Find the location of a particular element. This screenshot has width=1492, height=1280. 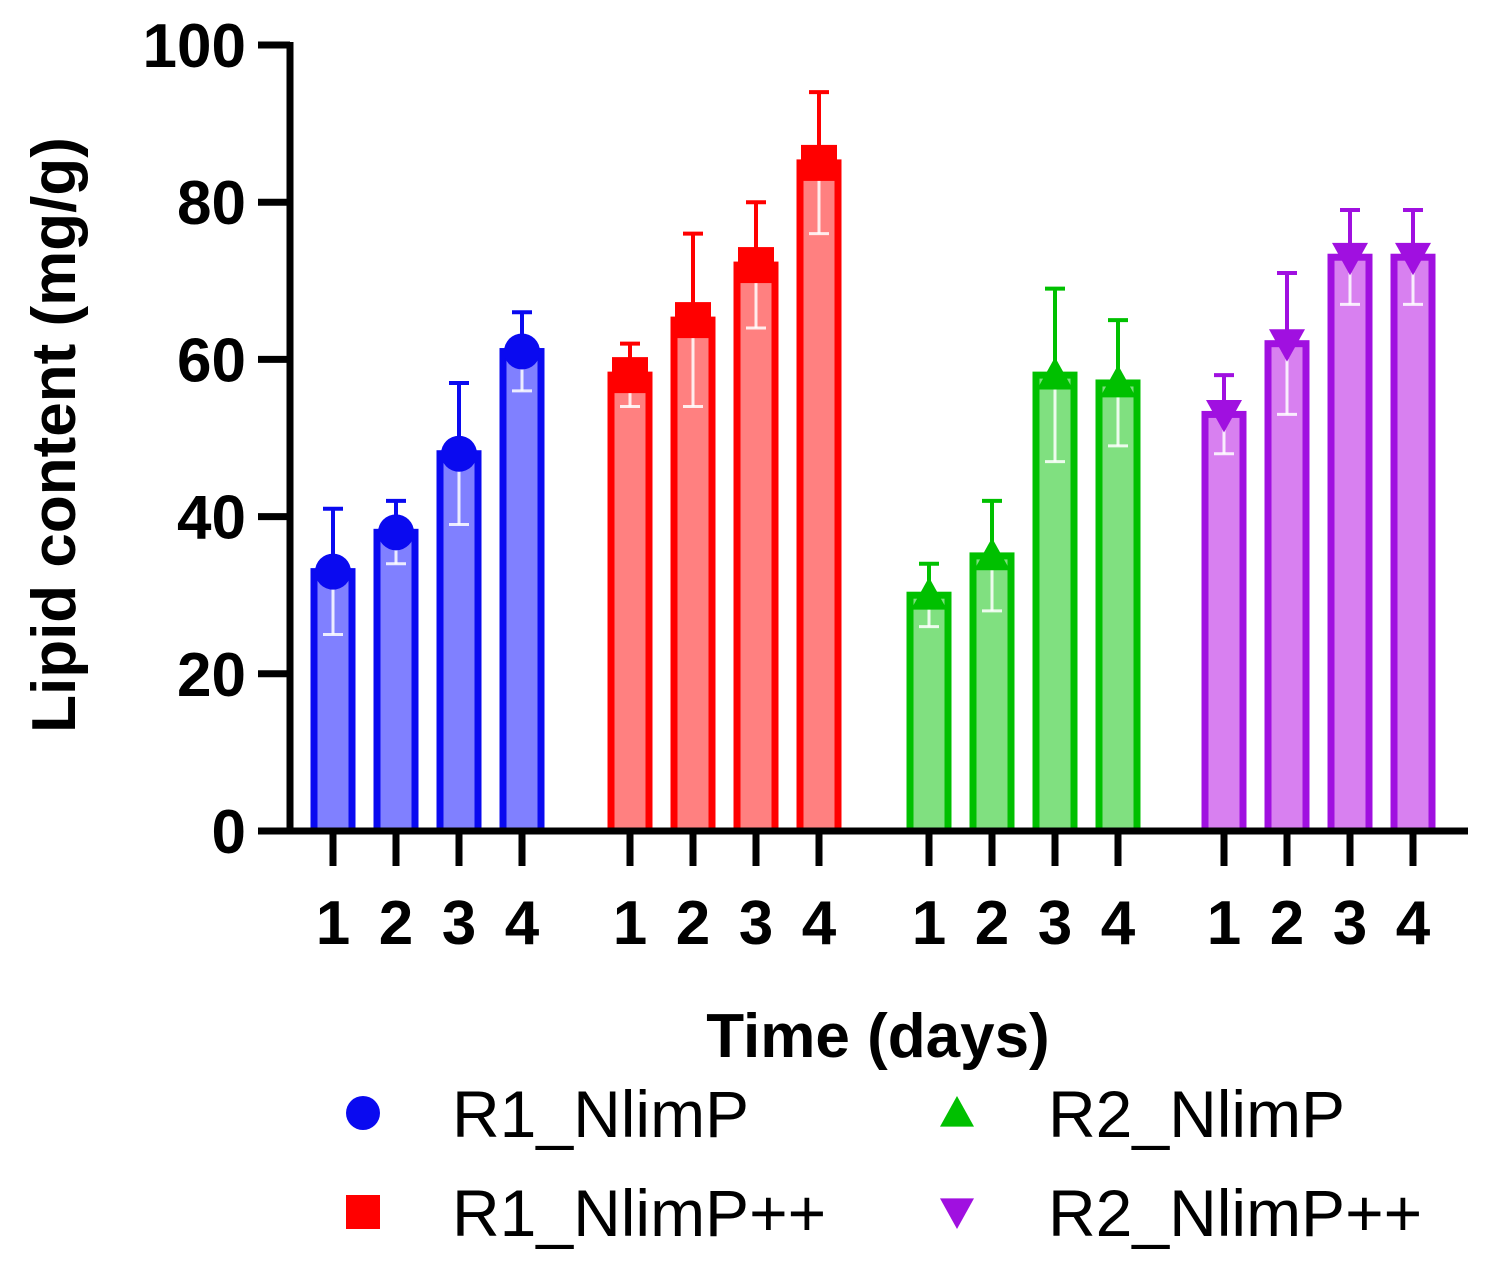

legend: R1_NlimP R1_NlimP++ R2_NlimP R2_NlimP++ is located at coordinates (884, 1163).